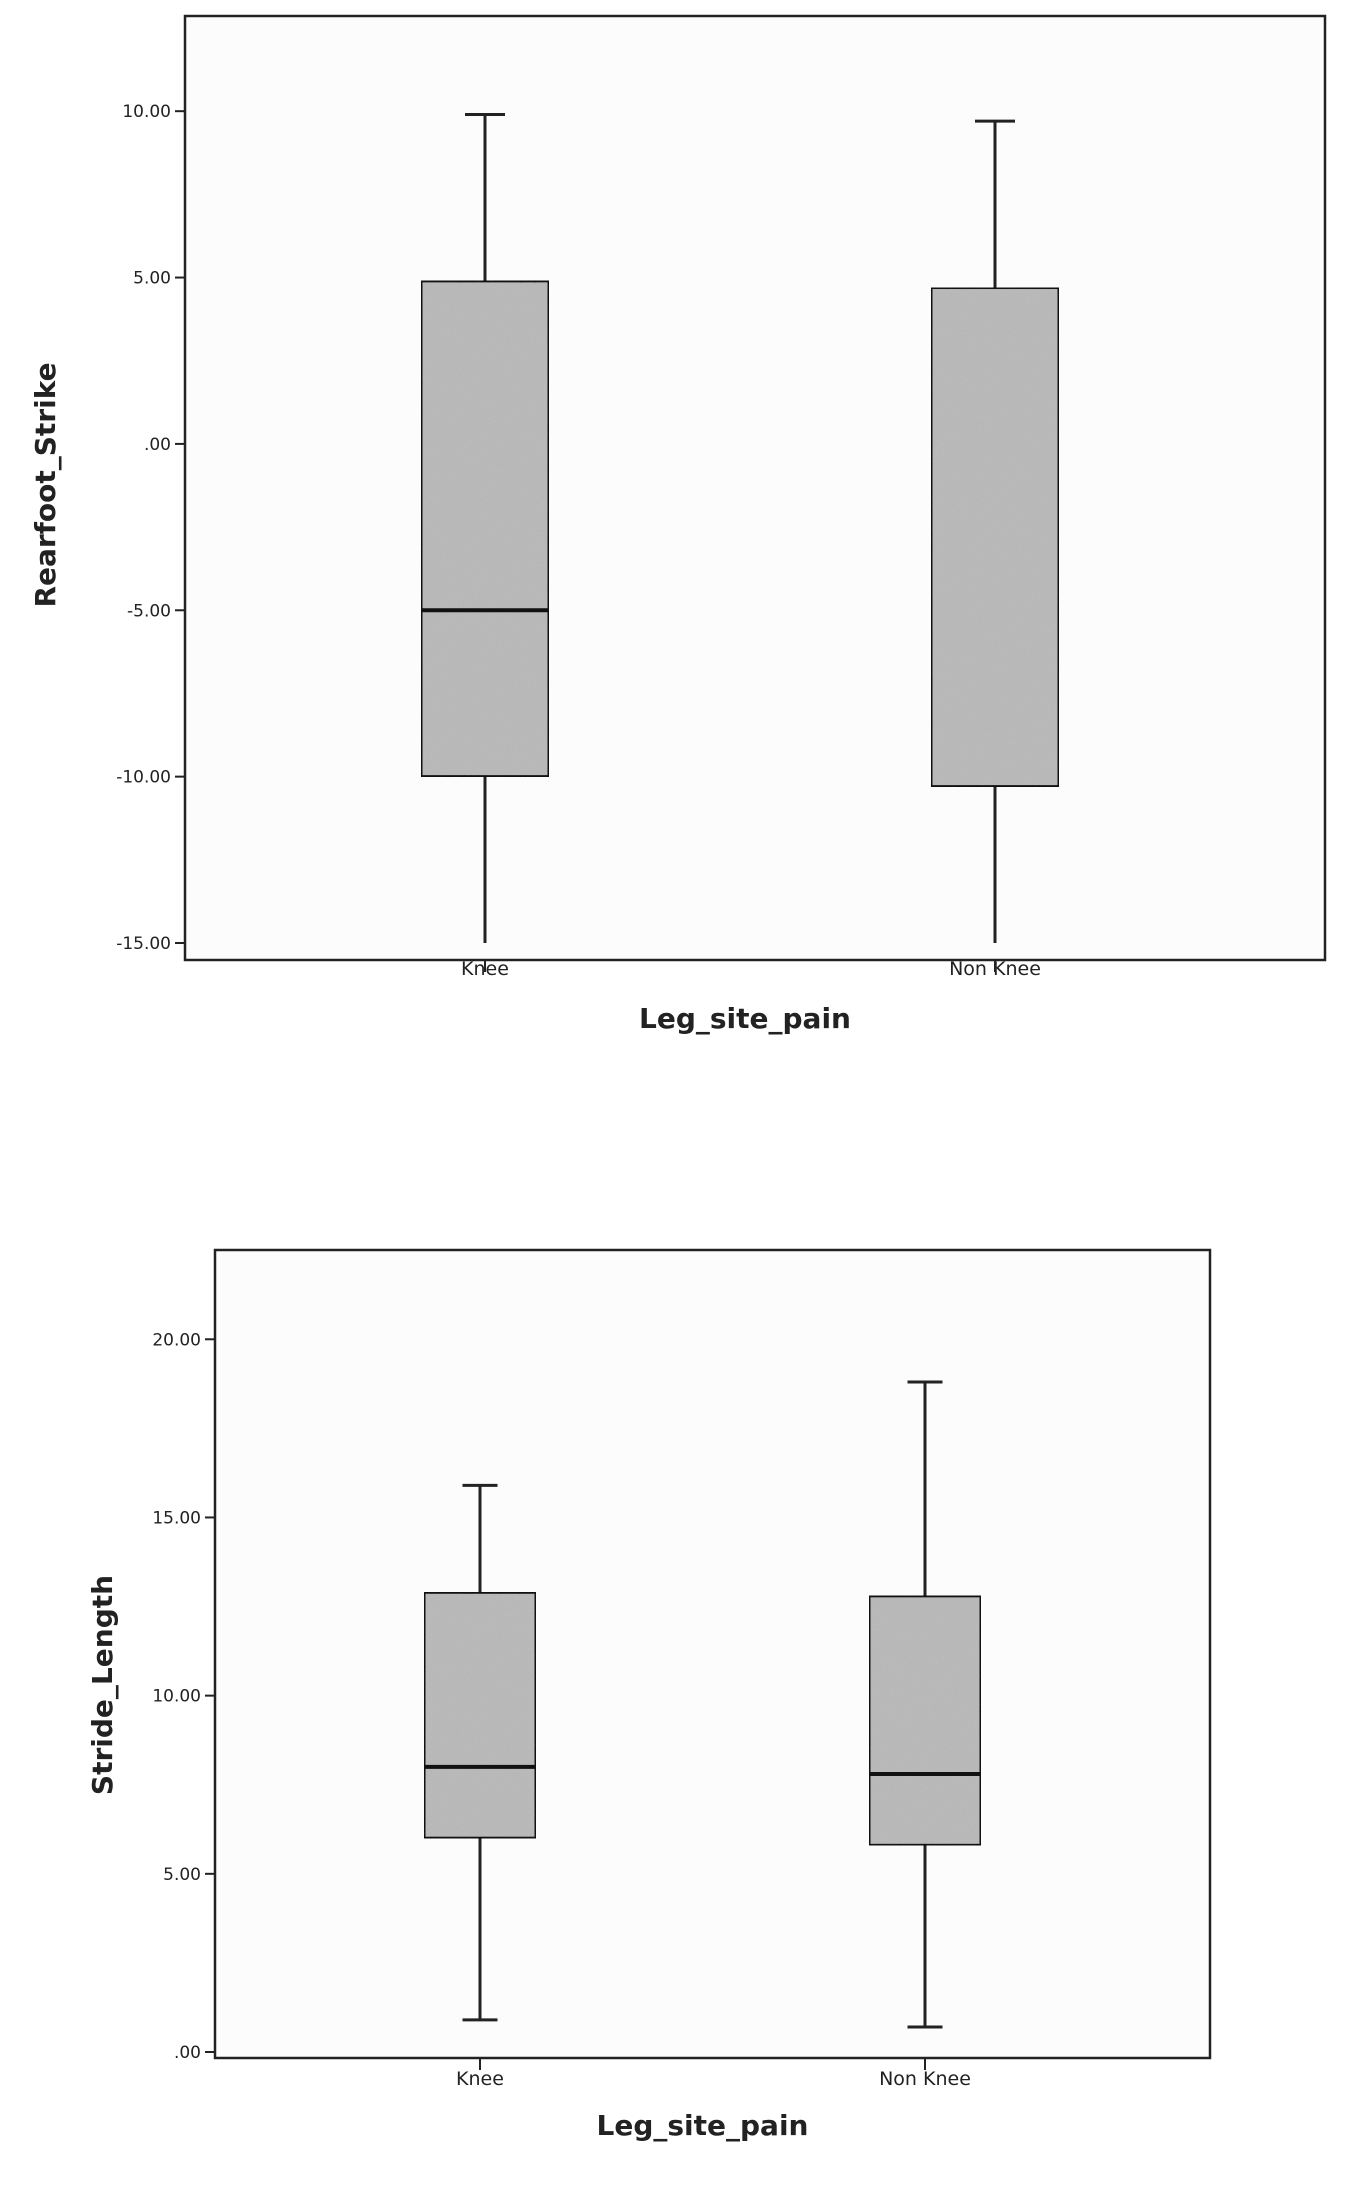 Image resolution: width=1348 pixels, height=2185 pixels. I want to click on y-axis-title: Rearfoot_Strike, so click(45, 484).